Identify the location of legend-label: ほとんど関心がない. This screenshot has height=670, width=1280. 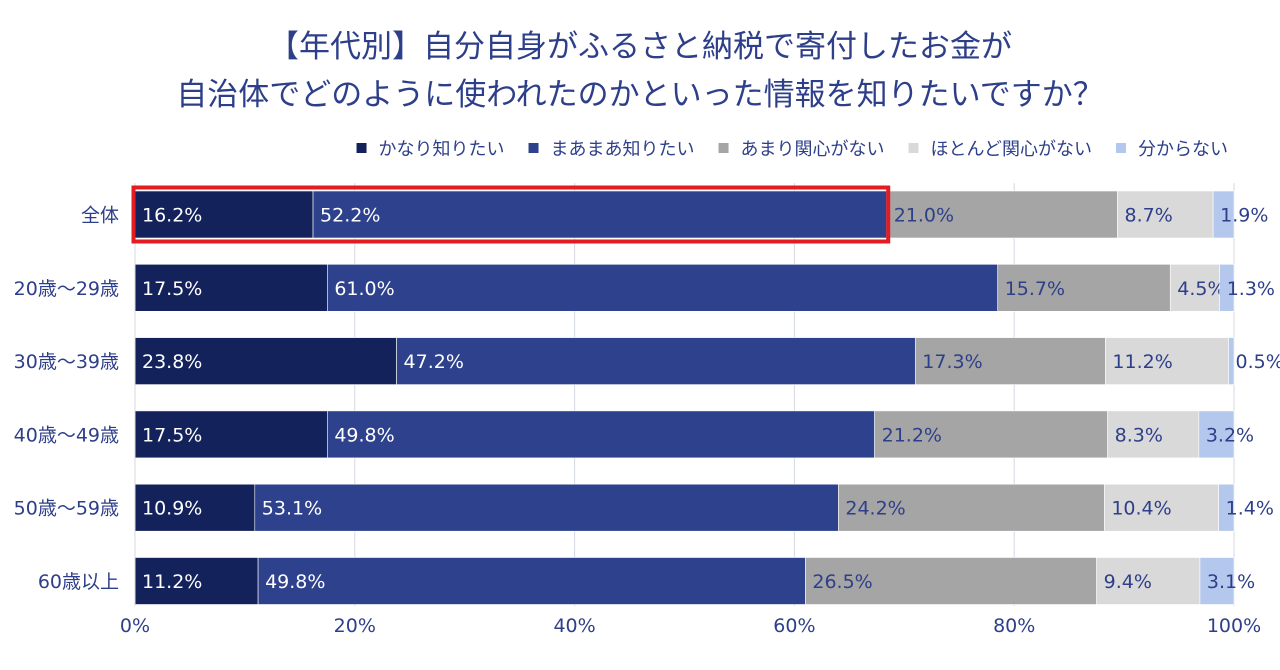
(1011, 149).